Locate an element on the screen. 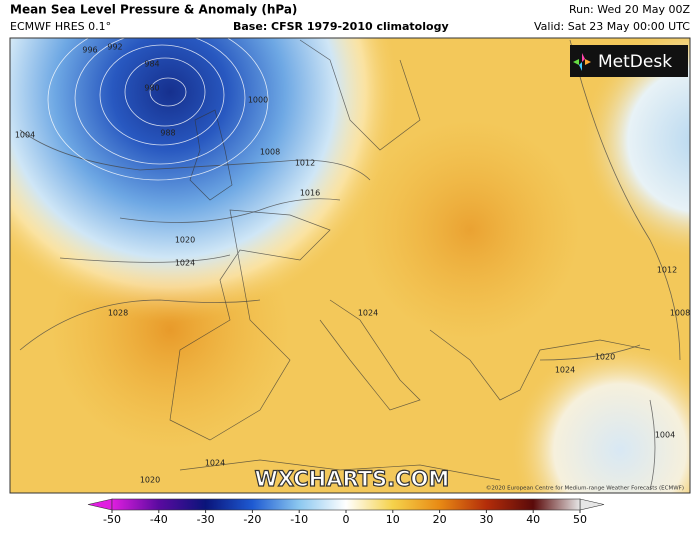 This screenshot has width=700, height=536. isobar-label: 992 is located at coordinates (114, 47).